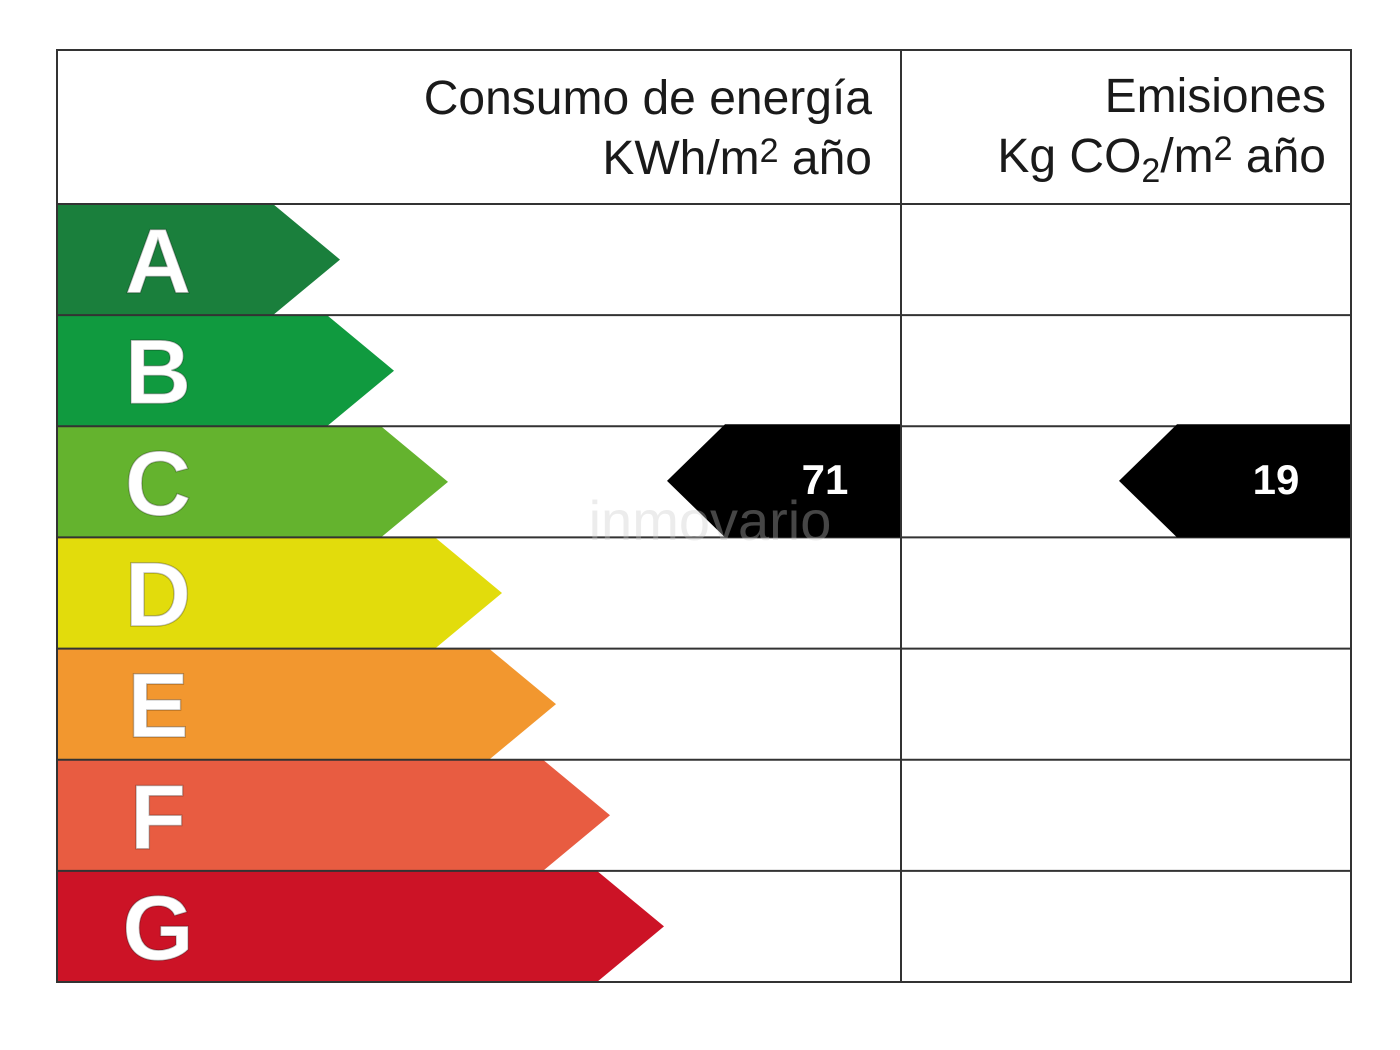 This screenshot has width=1400, height=1050. What do you see at coordinates (157, 706) in the screenshot?
I see `class-letter: E` at bounding box center [157, 706].